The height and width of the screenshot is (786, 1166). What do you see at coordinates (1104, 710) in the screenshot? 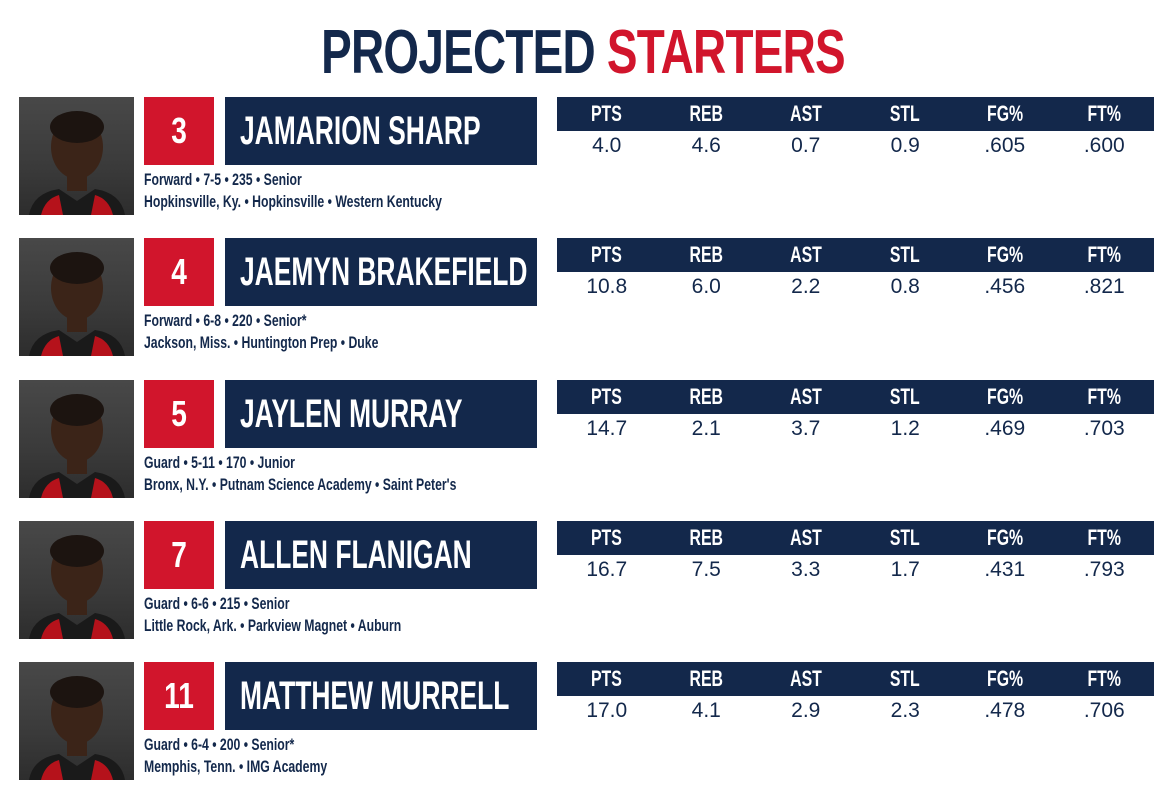
I see `stat-value: .706` at bounding box center [1104, 710].